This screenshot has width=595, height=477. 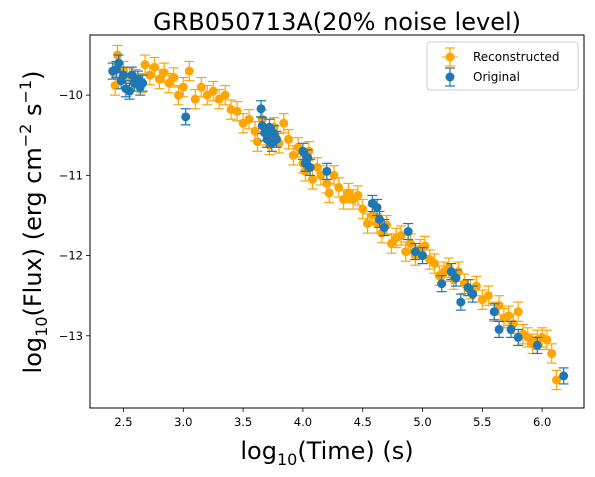 I want to click on x-tick-label: 3.5, so click(x=243, y=422).